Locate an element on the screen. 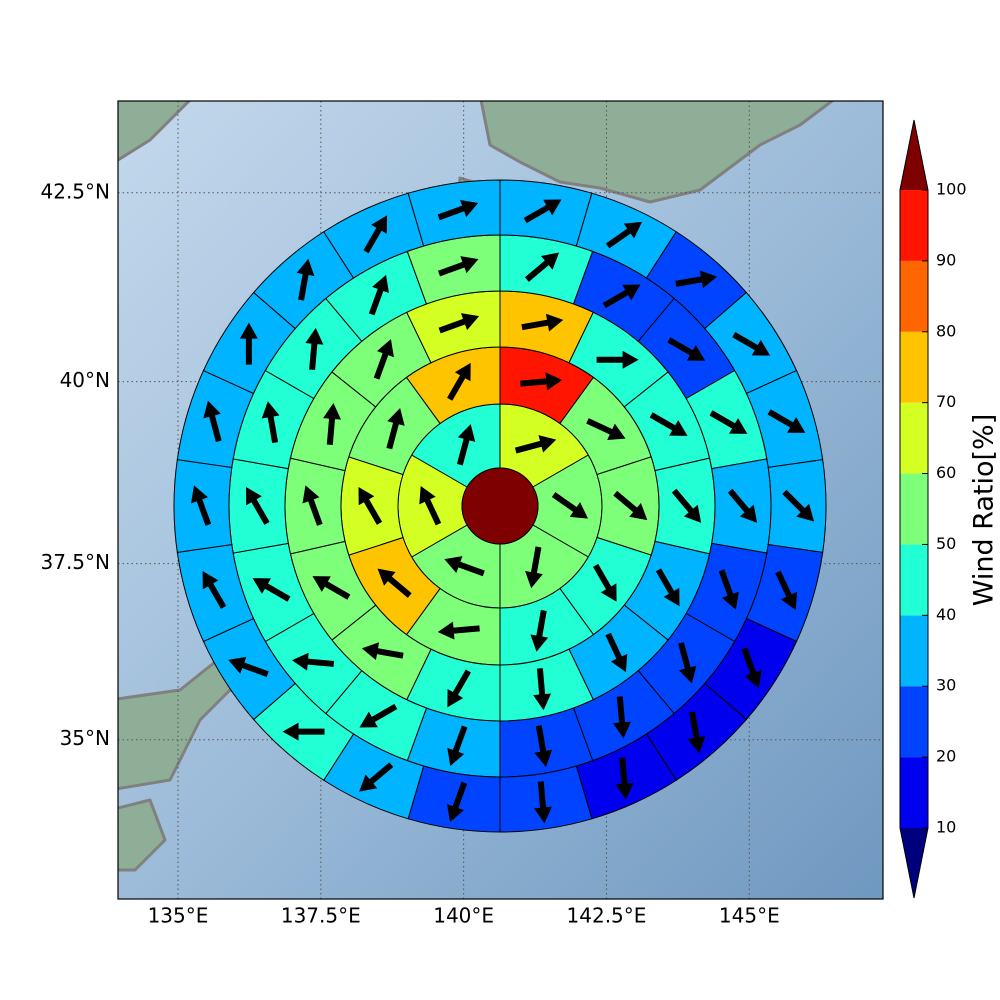  colorbar-tick-label: 40 is located at coordinates (946, 614).